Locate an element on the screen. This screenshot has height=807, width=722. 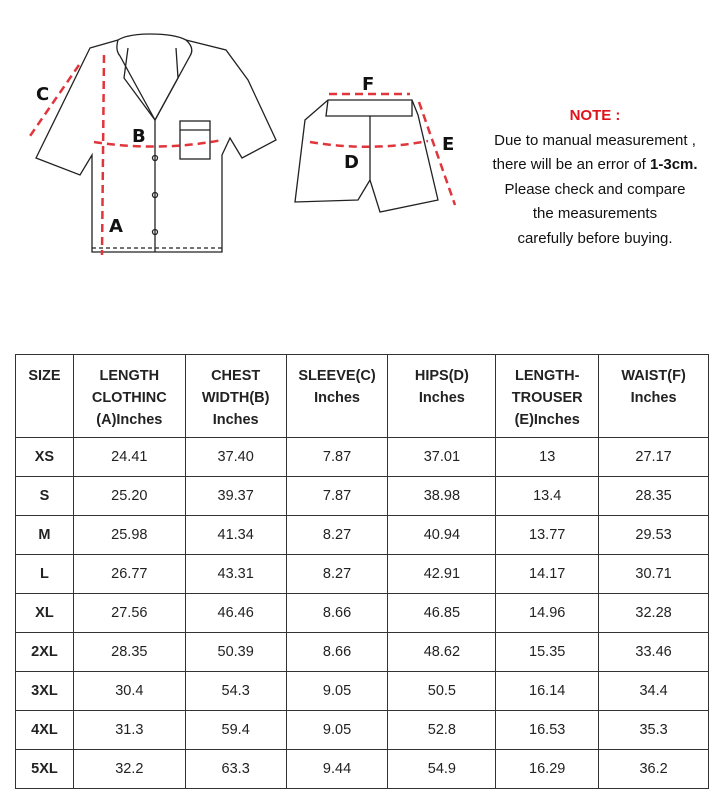
note-error-range: 1-3cm. is located at coordinates (674, 164).